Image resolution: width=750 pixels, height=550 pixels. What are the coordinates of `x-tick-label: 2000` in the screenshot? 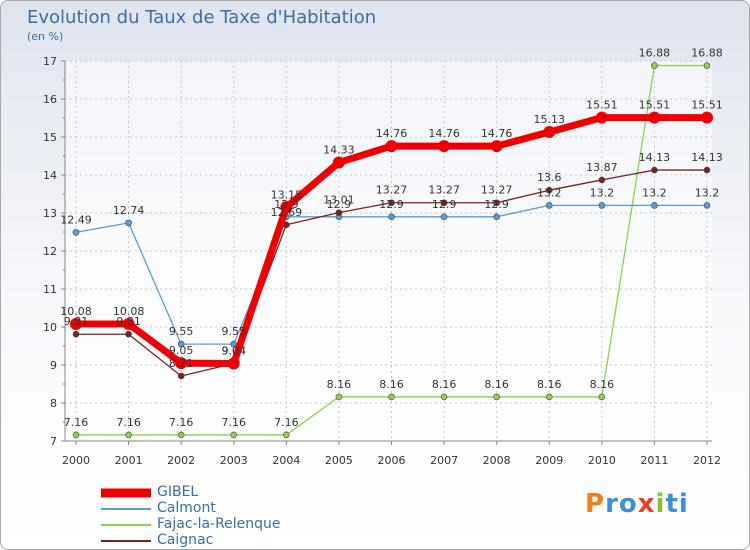 It's located at (76, 460).